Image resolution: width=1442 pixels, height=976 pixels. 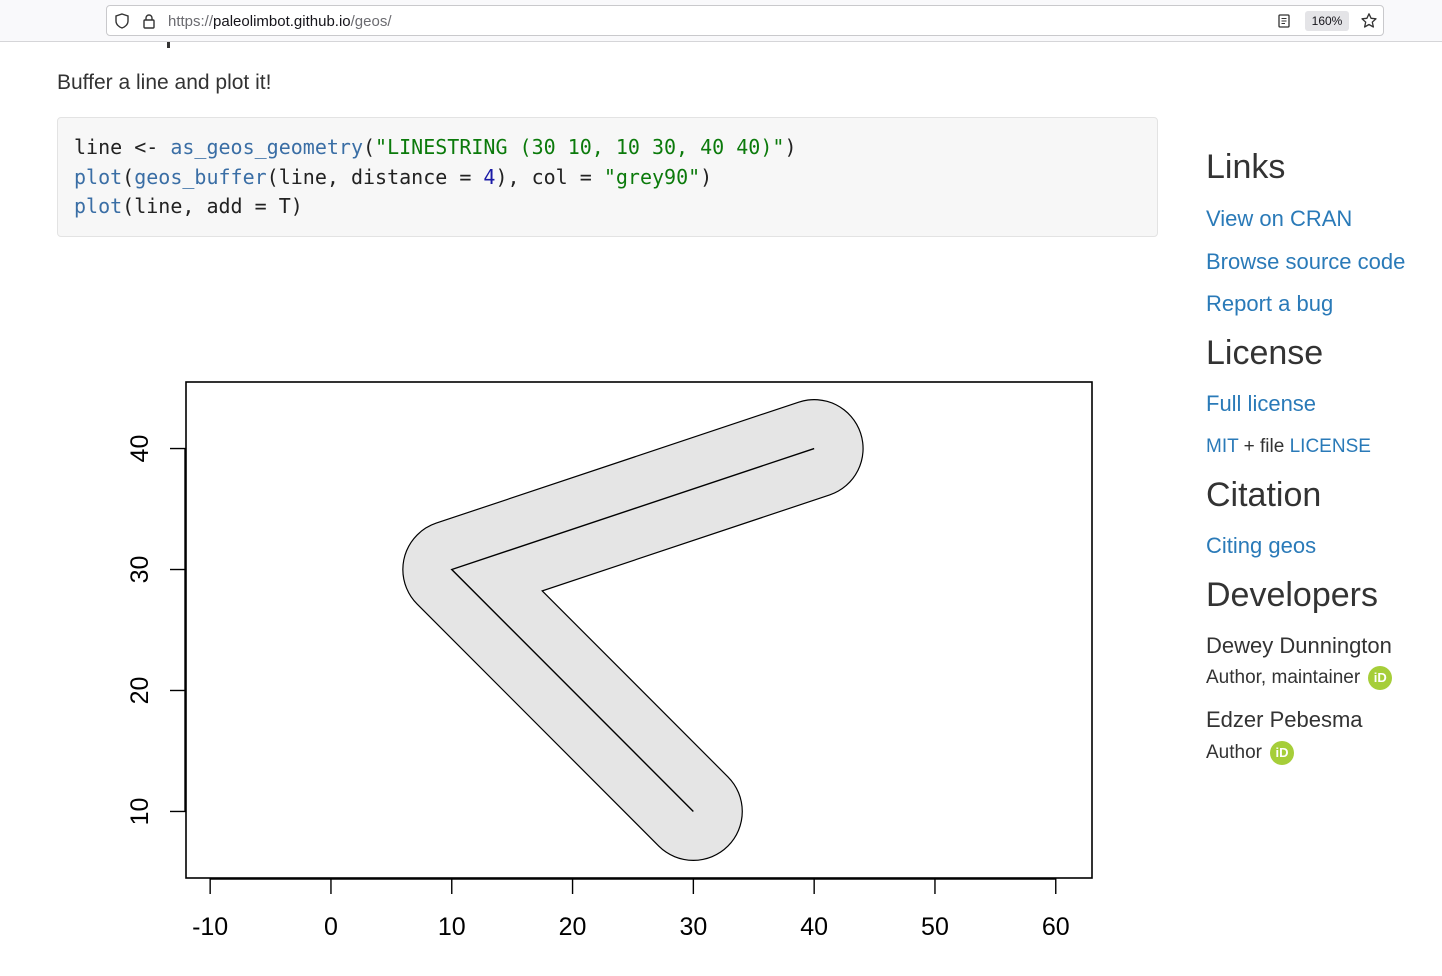 I want to click on star-icon, so click(x=1369, y=21).